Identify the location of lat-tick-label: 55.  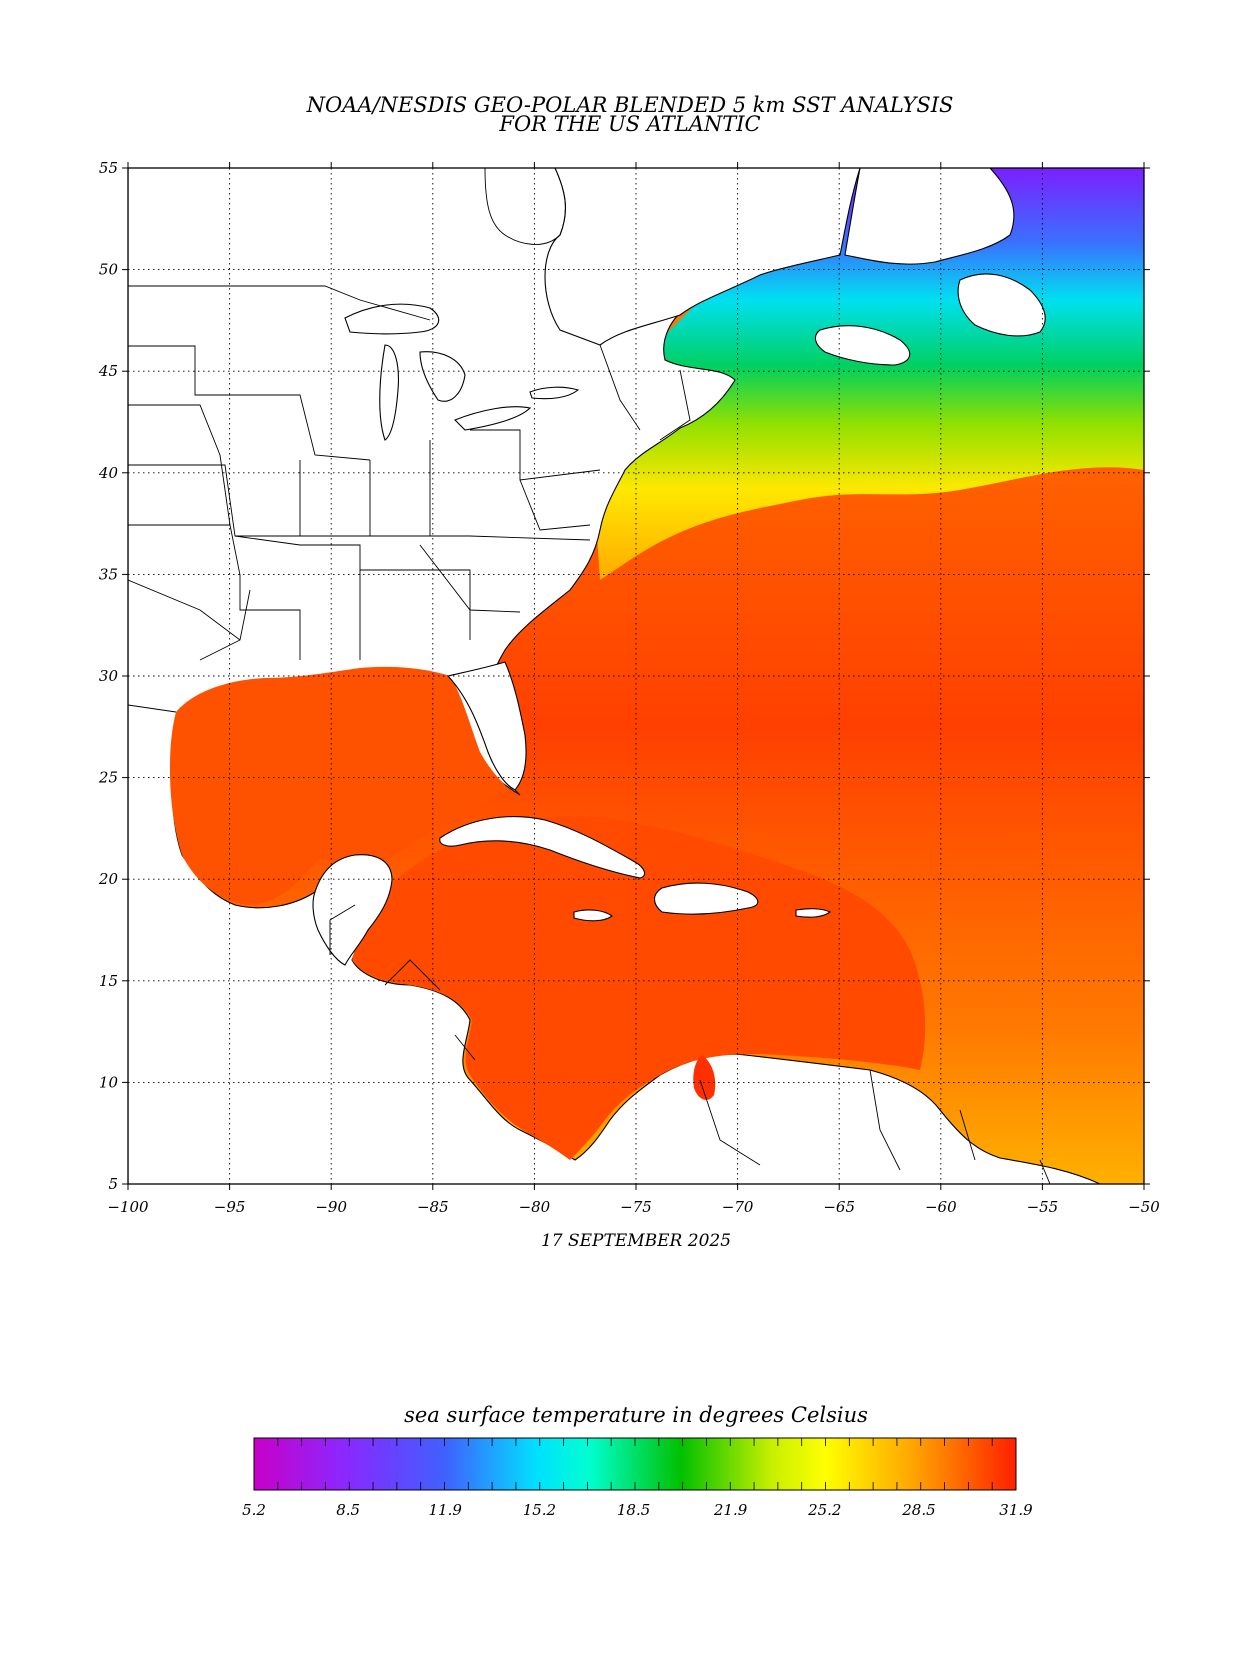
(108, 168).